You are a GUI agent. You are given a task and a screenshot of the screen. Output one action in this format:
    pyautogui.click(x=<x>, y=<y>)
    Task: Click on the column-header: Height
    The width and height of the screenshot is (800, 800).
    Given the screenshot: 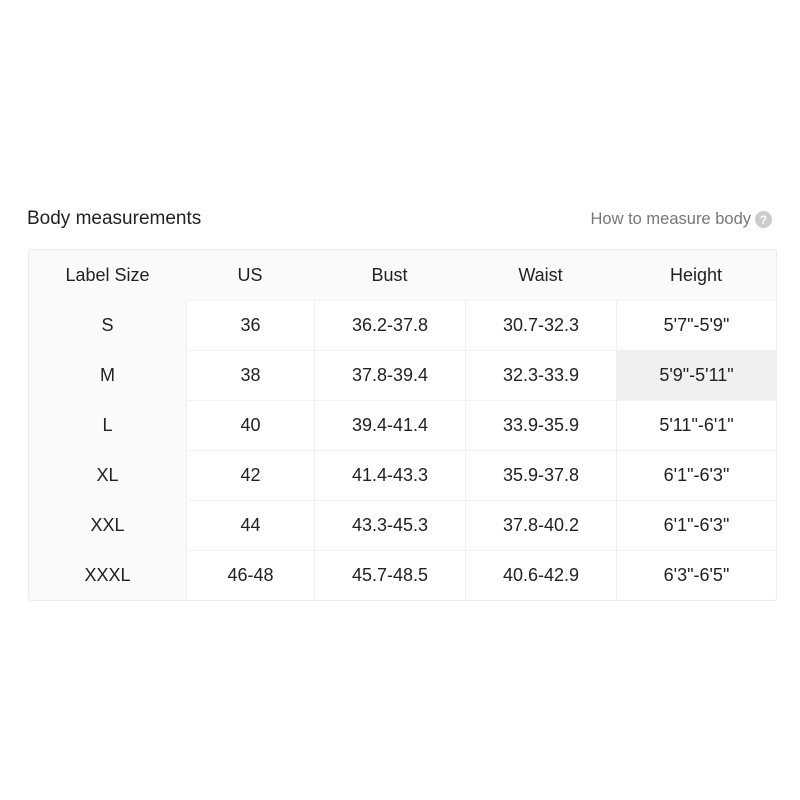 What is the action you would take?
    pyautogui.click(x=696, y=274)
    